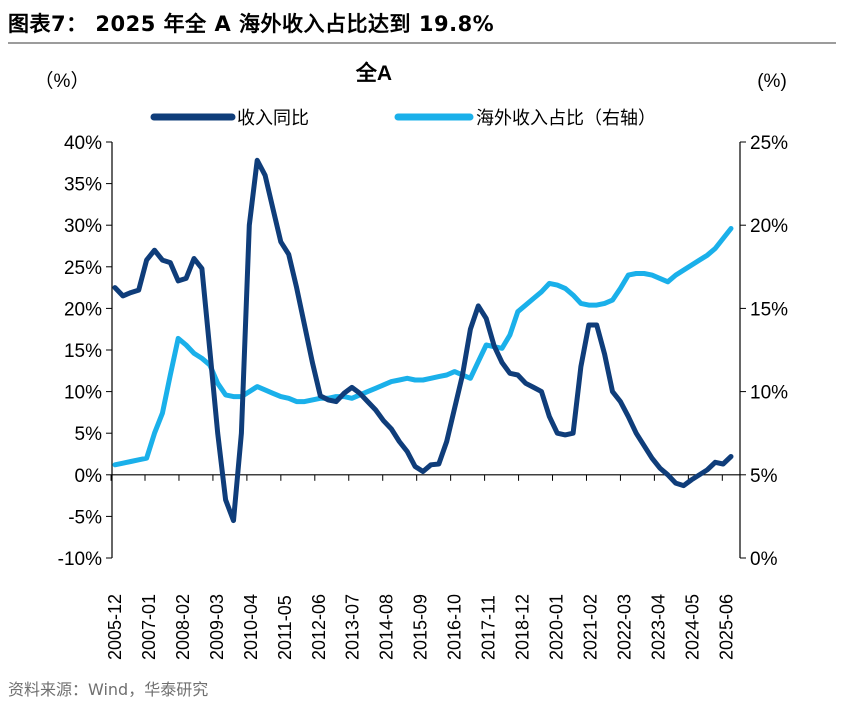  I want to click on left-tick-label: 15%, so click(83, 351).